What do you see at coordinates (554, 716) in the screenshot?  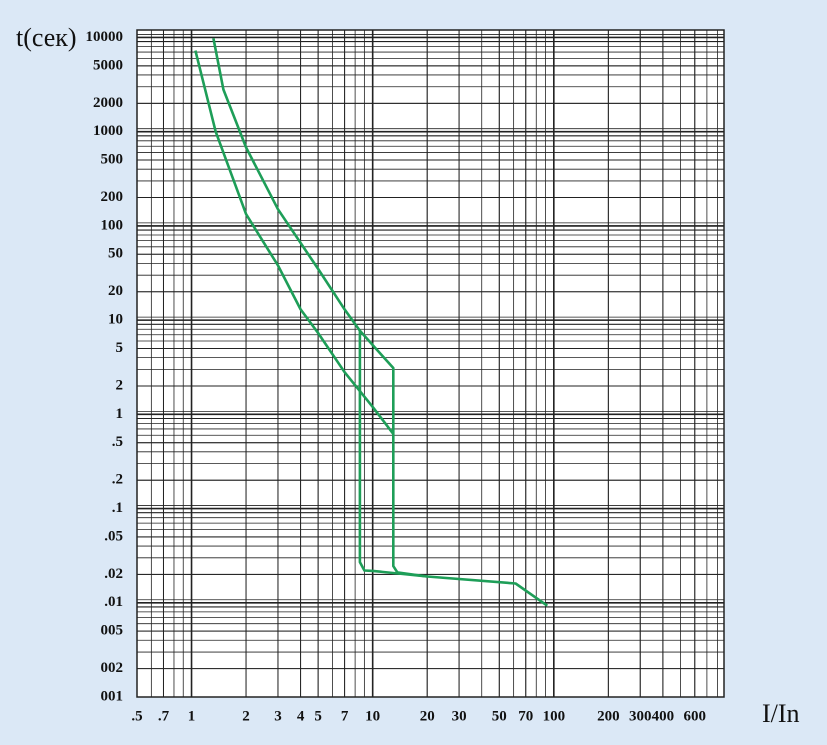 I see `x-tick-label: 100` at bounding box center [554, 716].